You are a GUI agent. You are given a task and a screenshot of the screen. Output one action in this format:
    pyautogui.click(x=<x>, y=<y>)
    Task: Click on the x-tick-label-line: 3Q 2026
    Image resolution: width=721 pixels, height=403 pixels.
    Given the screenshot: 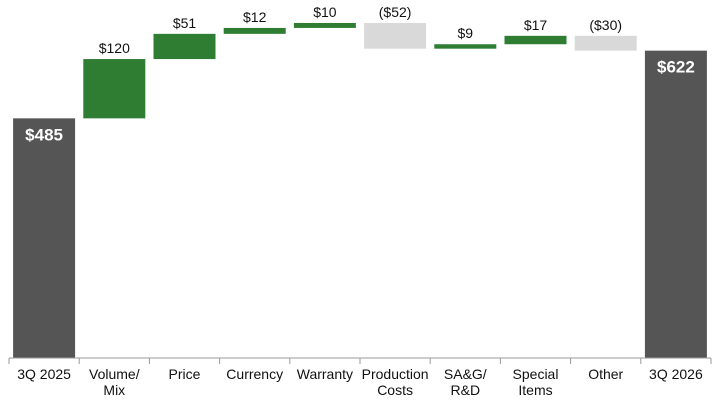 What is the action you would take?
    pyautogui.click(x=676, y=374)
    